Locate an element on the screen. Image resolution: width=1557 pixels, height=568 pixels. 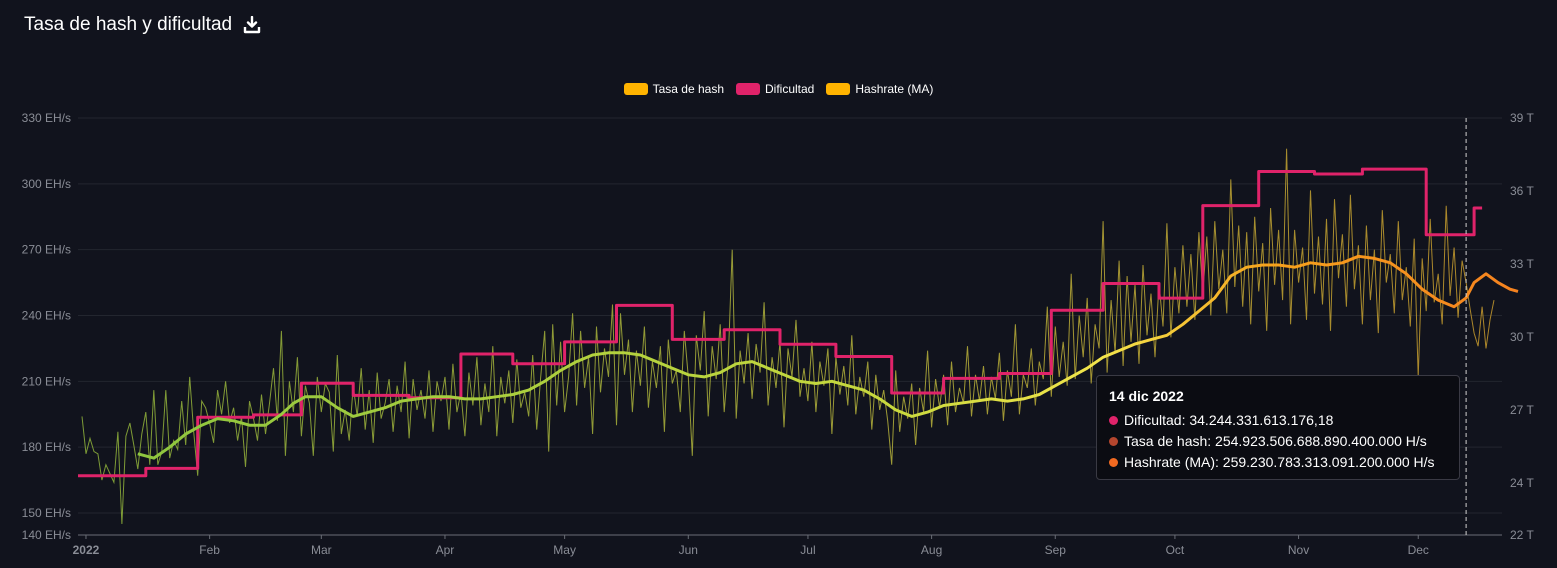
tooltip-text-difficulty: Dificultad: 34.244.331.613.176,18 is located at coordinates (1229, 420).